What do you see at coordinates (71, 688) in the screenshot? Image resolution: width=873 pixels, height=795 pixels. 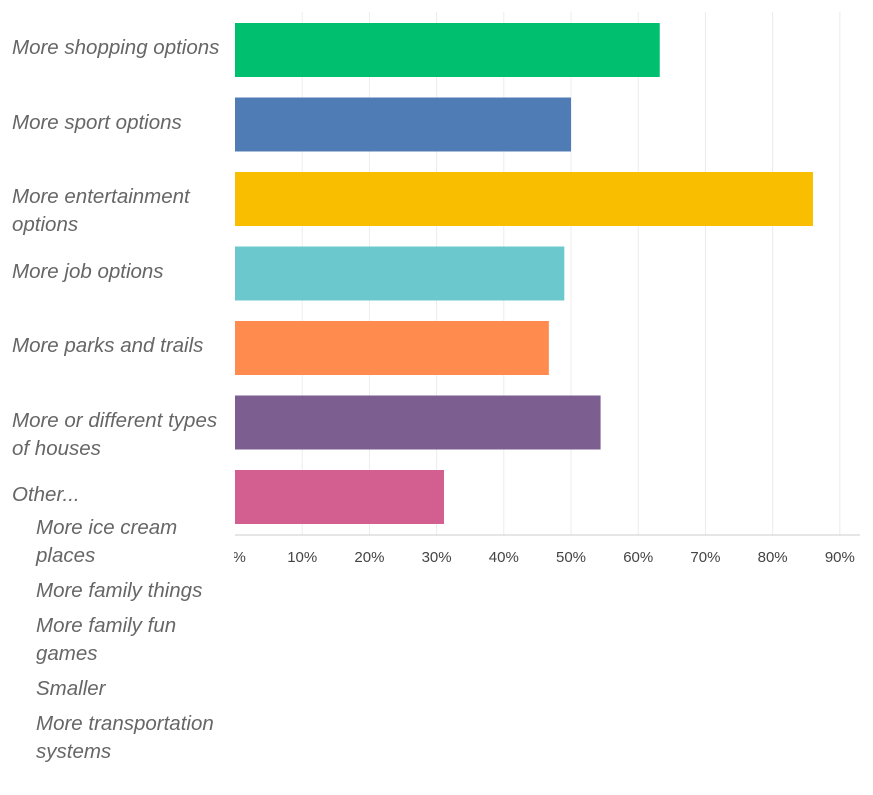 I see `other-response: Smaller` at bounding box center [71, 688].